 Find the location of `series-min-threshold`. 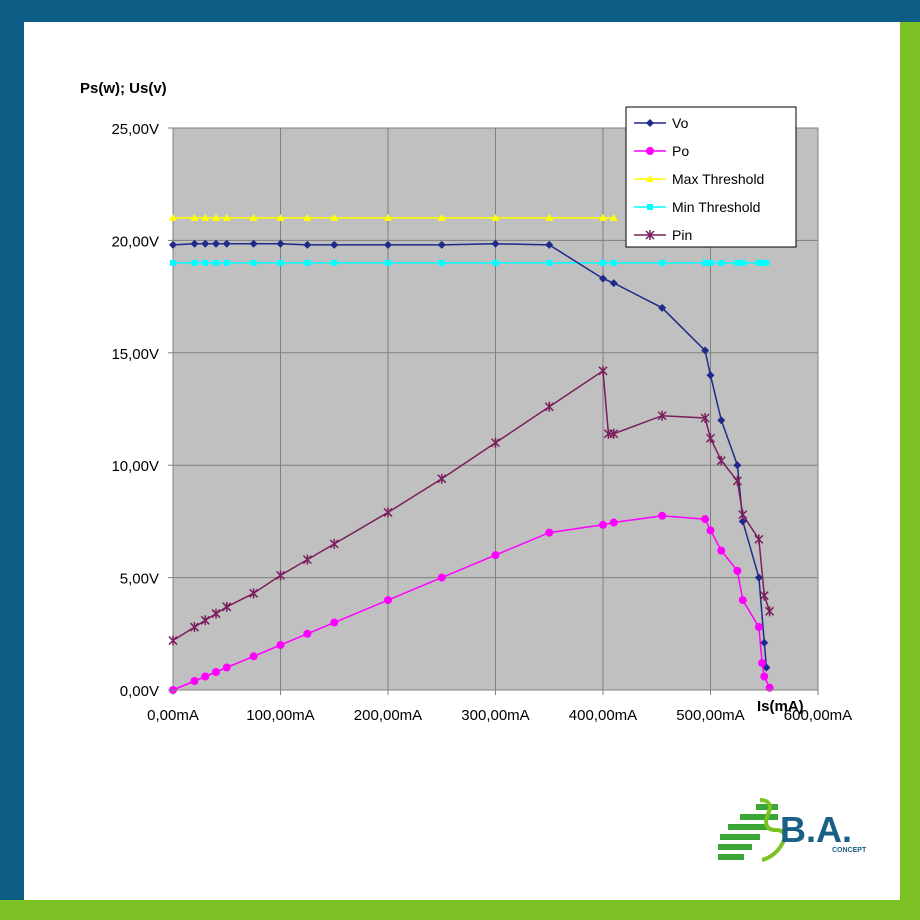

series-min-threshold is located at coordinates (470, 262).